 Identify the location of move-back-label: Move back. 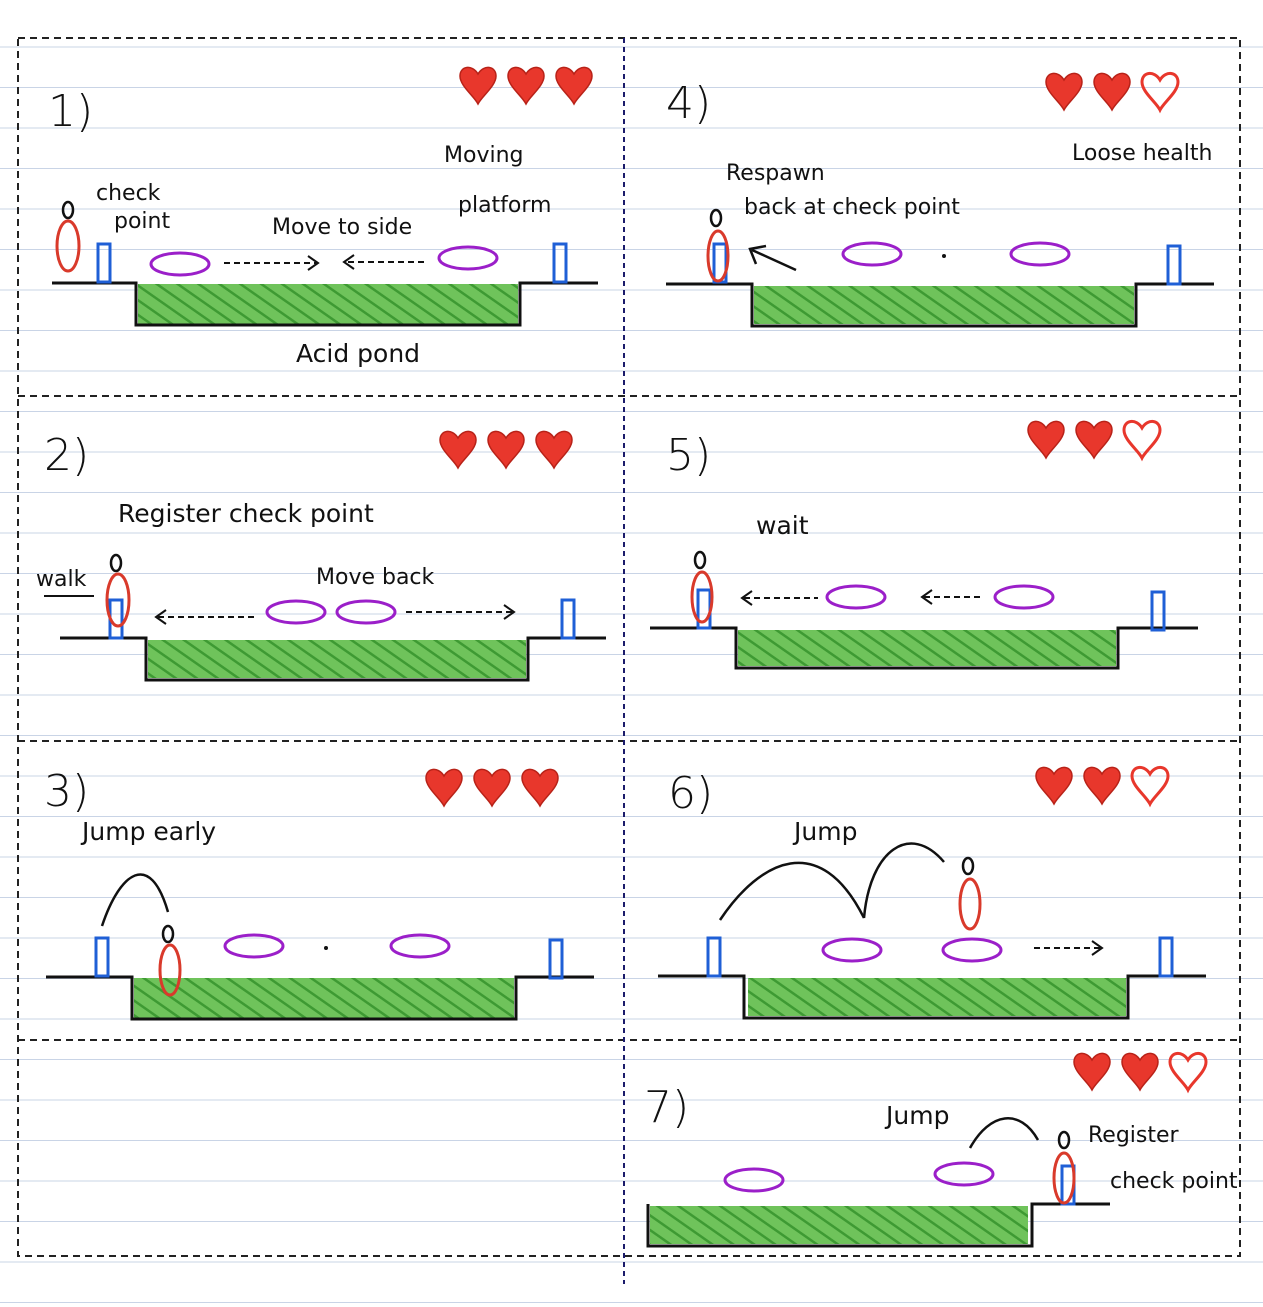
(375, 577).